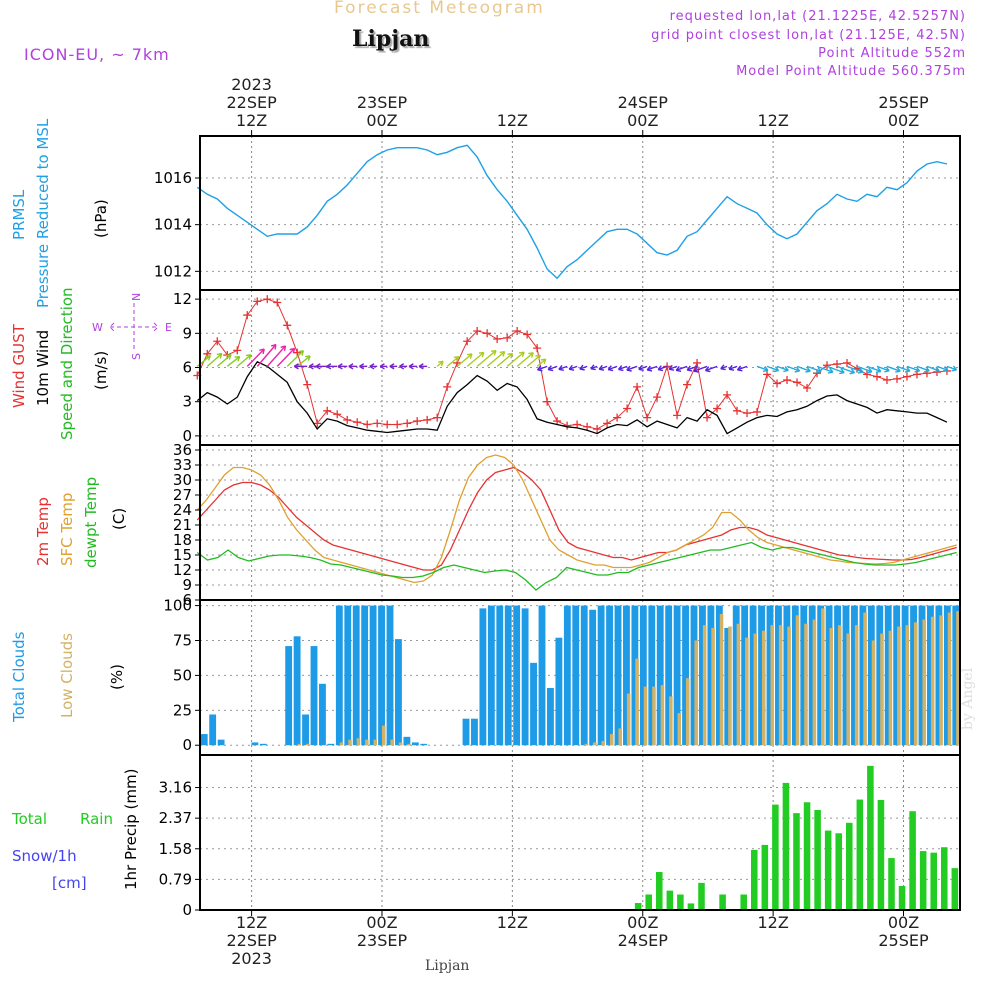  Describe the element at coordinates (182, 710) in the screenshot. I see `ytick-label: 25` at that location.